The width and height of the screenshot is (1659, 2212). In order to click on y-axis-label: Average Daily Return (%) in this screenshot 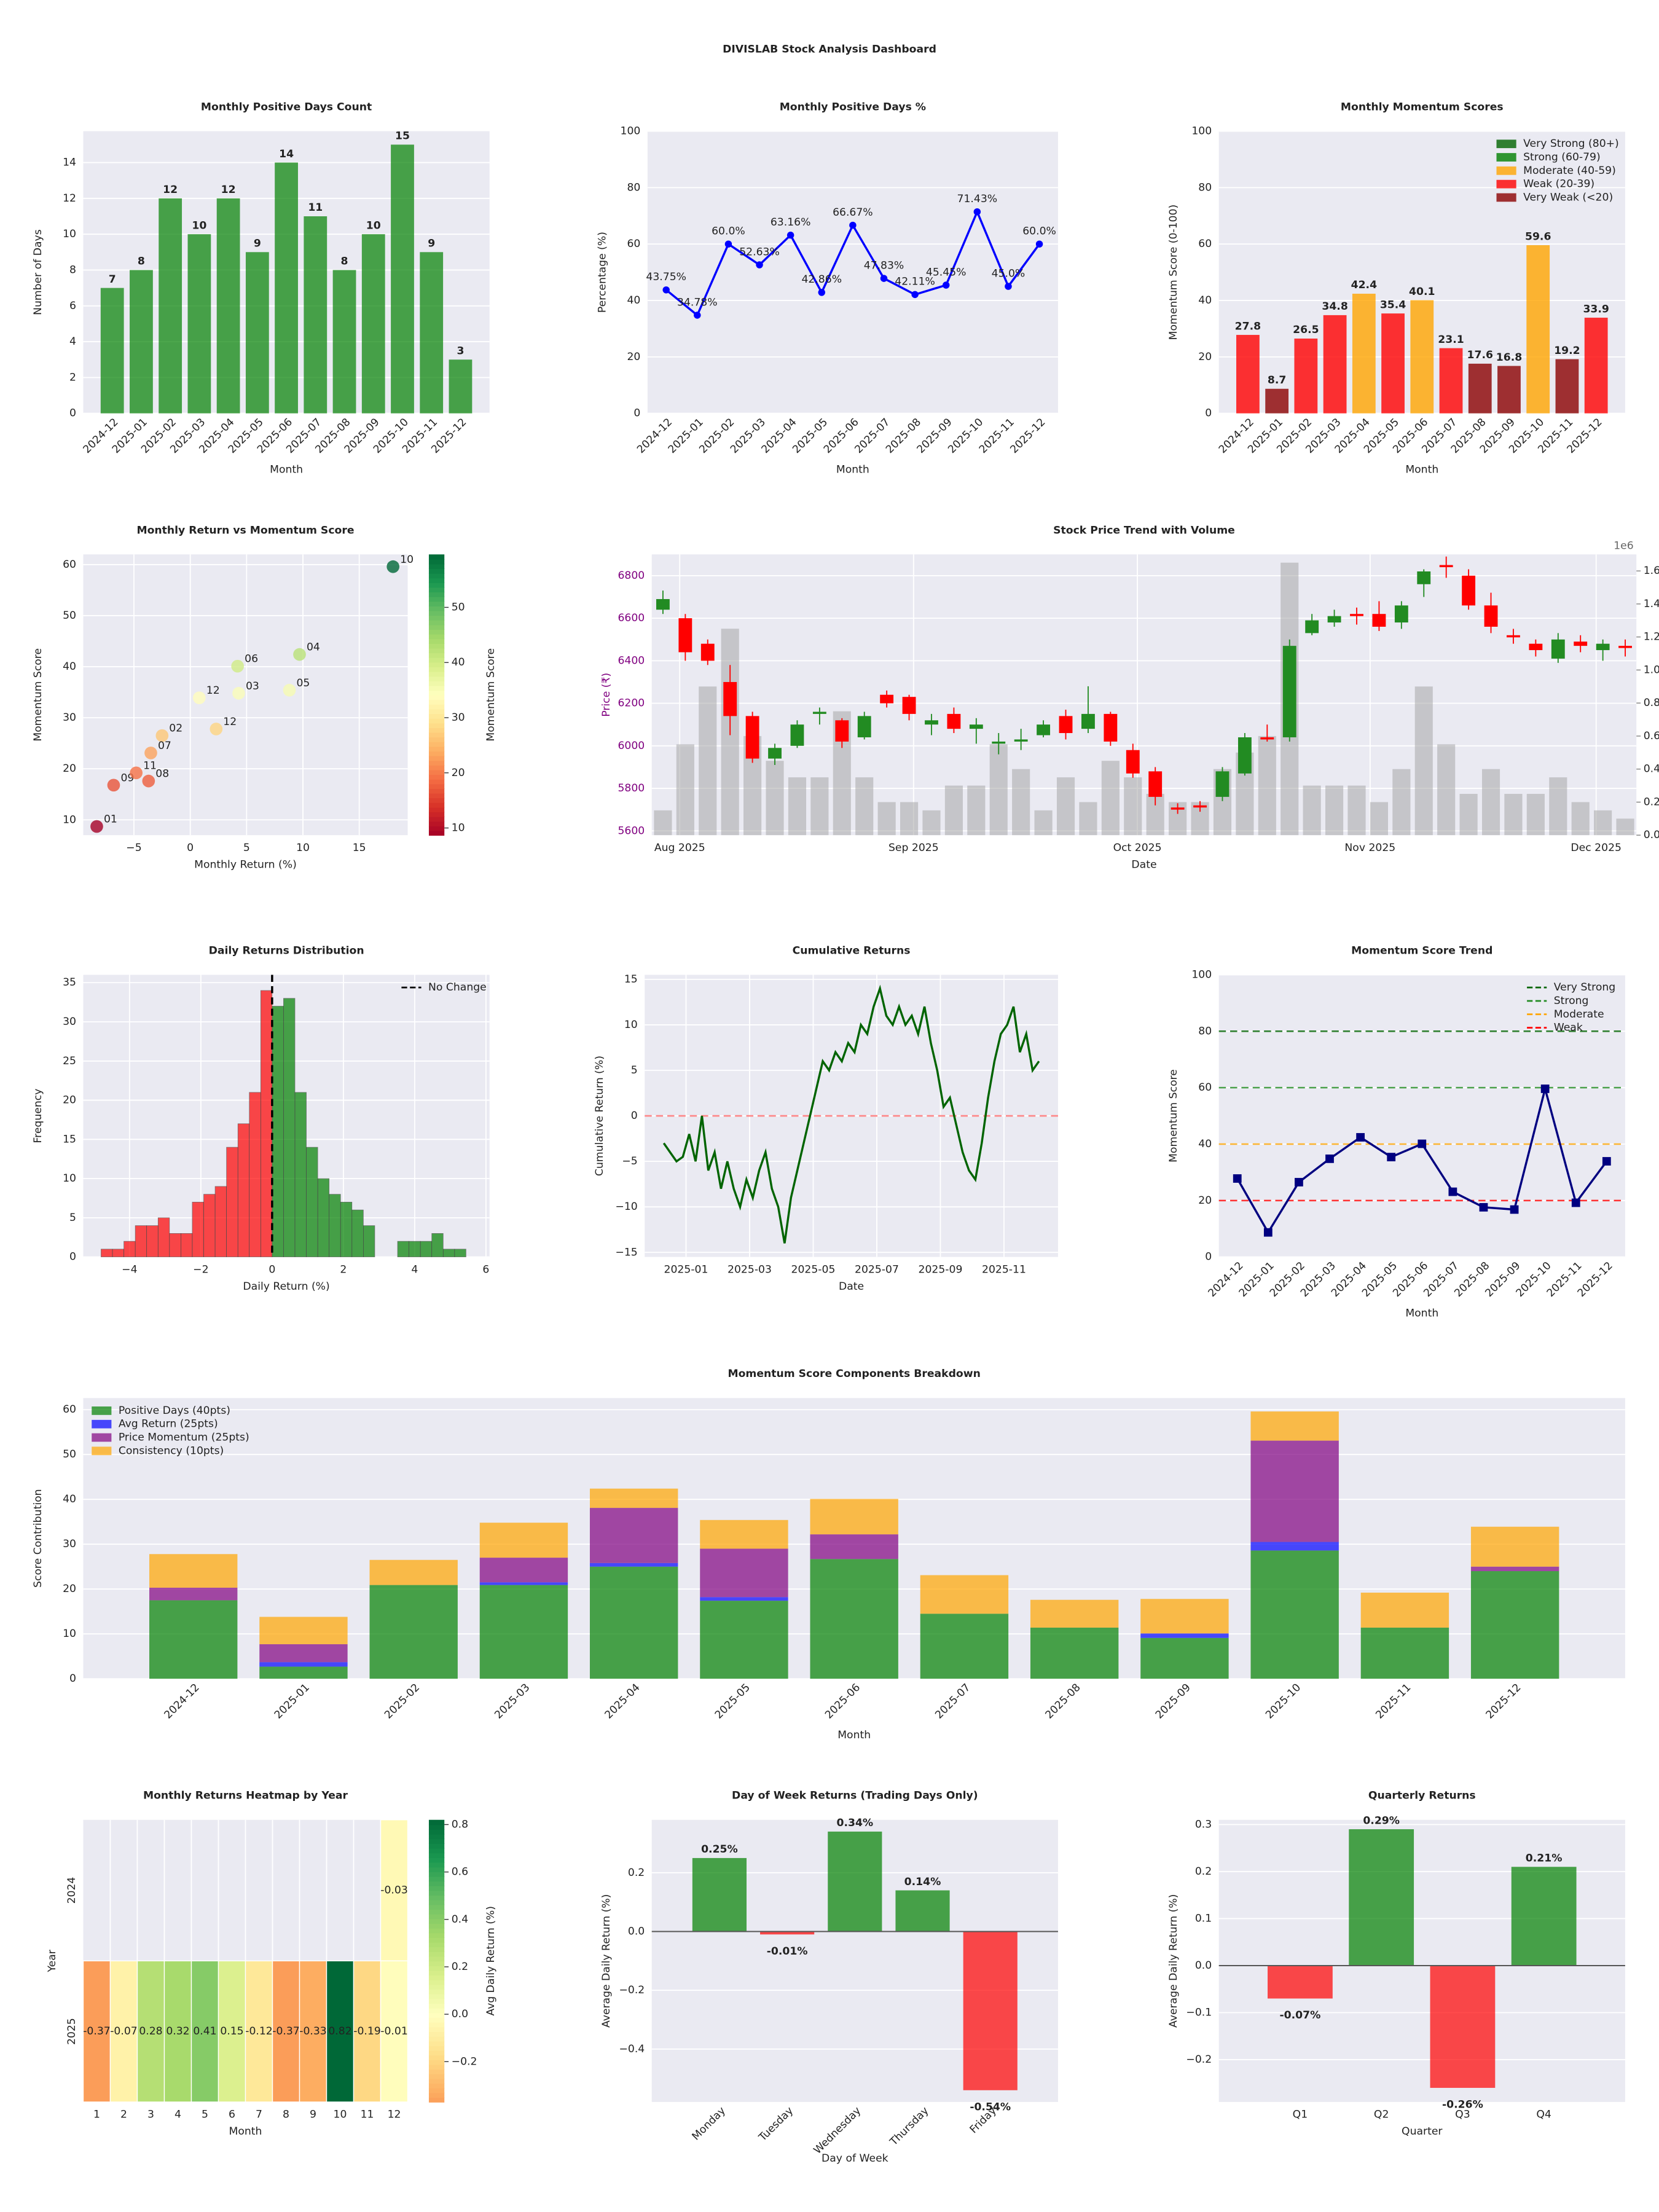, I will do `click(606, 1961)`.